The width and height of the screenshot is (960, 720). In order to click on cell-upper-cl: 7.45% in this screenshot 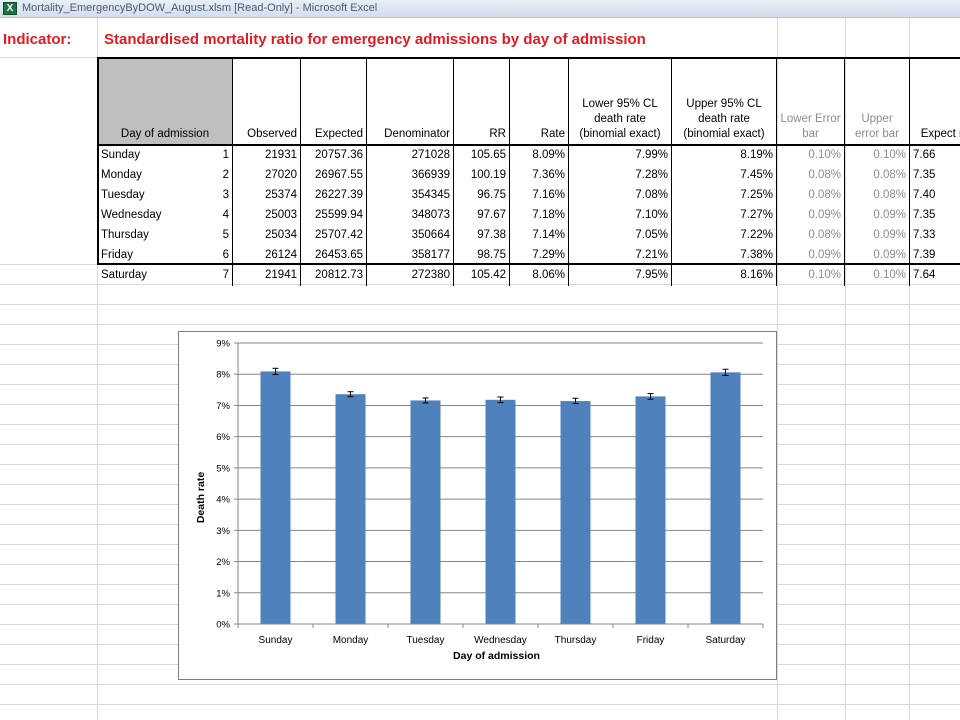, I will do `click(724, 176)`.